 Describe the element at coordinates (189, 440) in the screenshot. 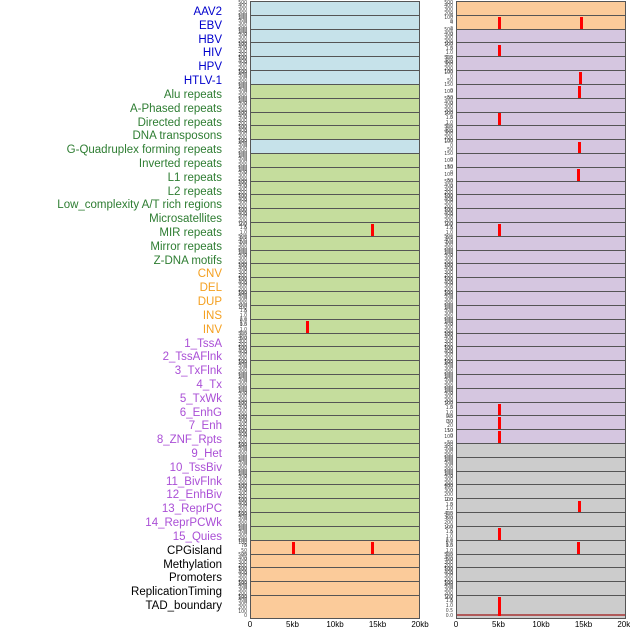

I see `track-label: 8_ZNF_Rpts` at that location.